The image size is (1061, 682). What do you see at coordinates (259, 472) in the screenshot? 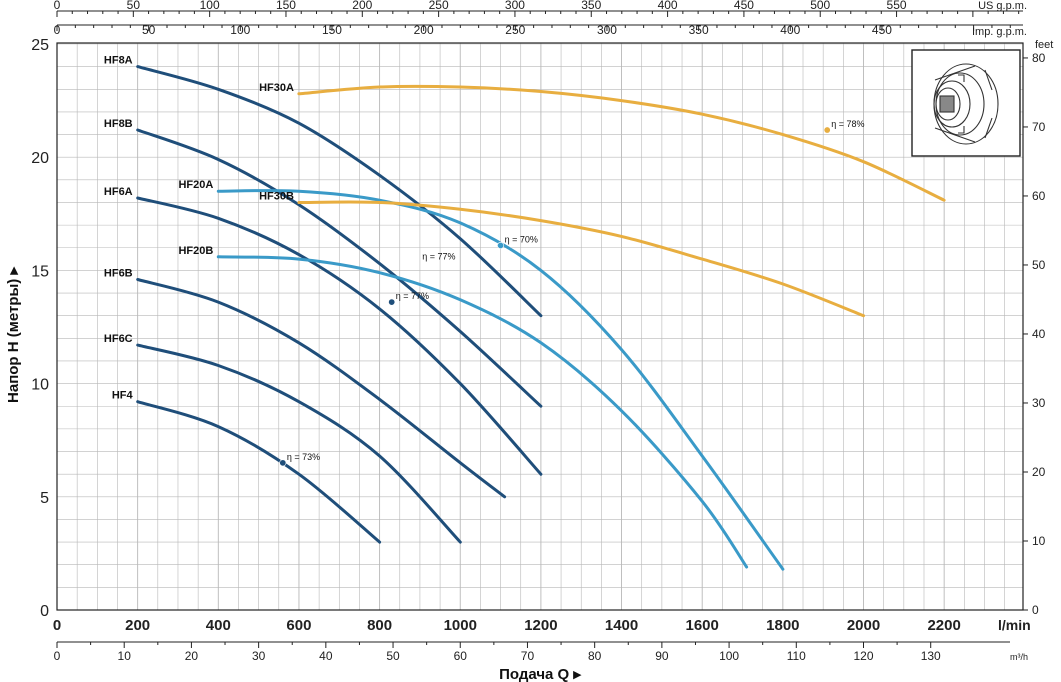
I see `series-line-hf4` at bounding box center [259, 472].